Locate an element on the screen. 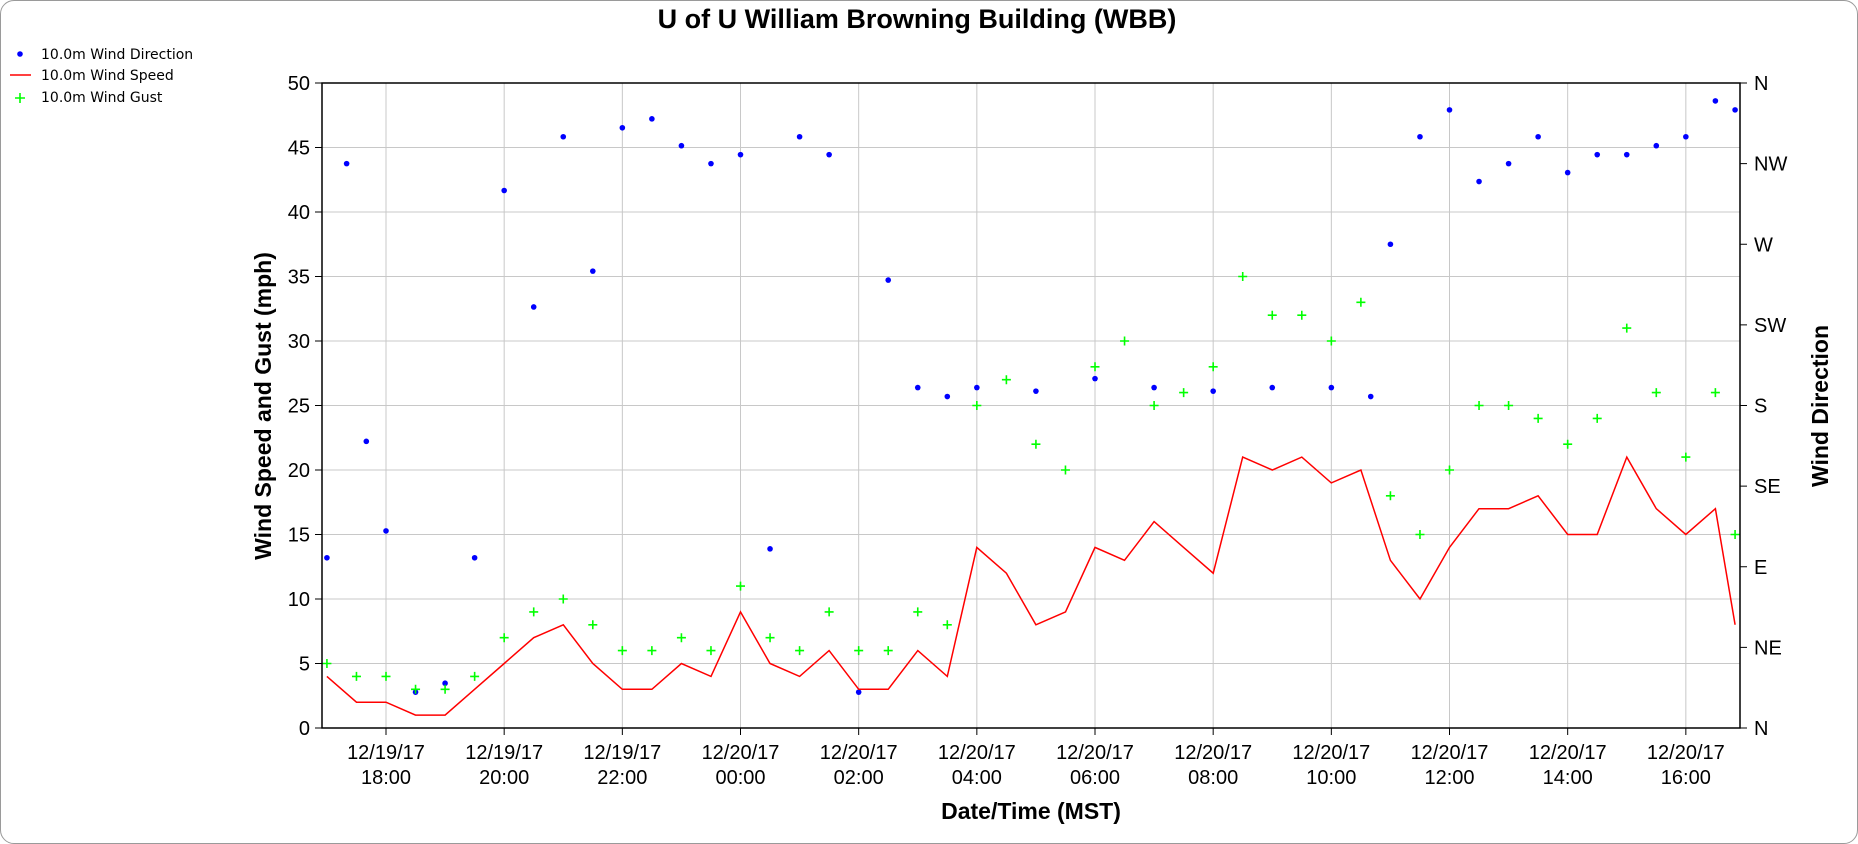 This screenshot has width=1858, height=844. x-tick-time: 20:00 is located at coordinates (504, 778).